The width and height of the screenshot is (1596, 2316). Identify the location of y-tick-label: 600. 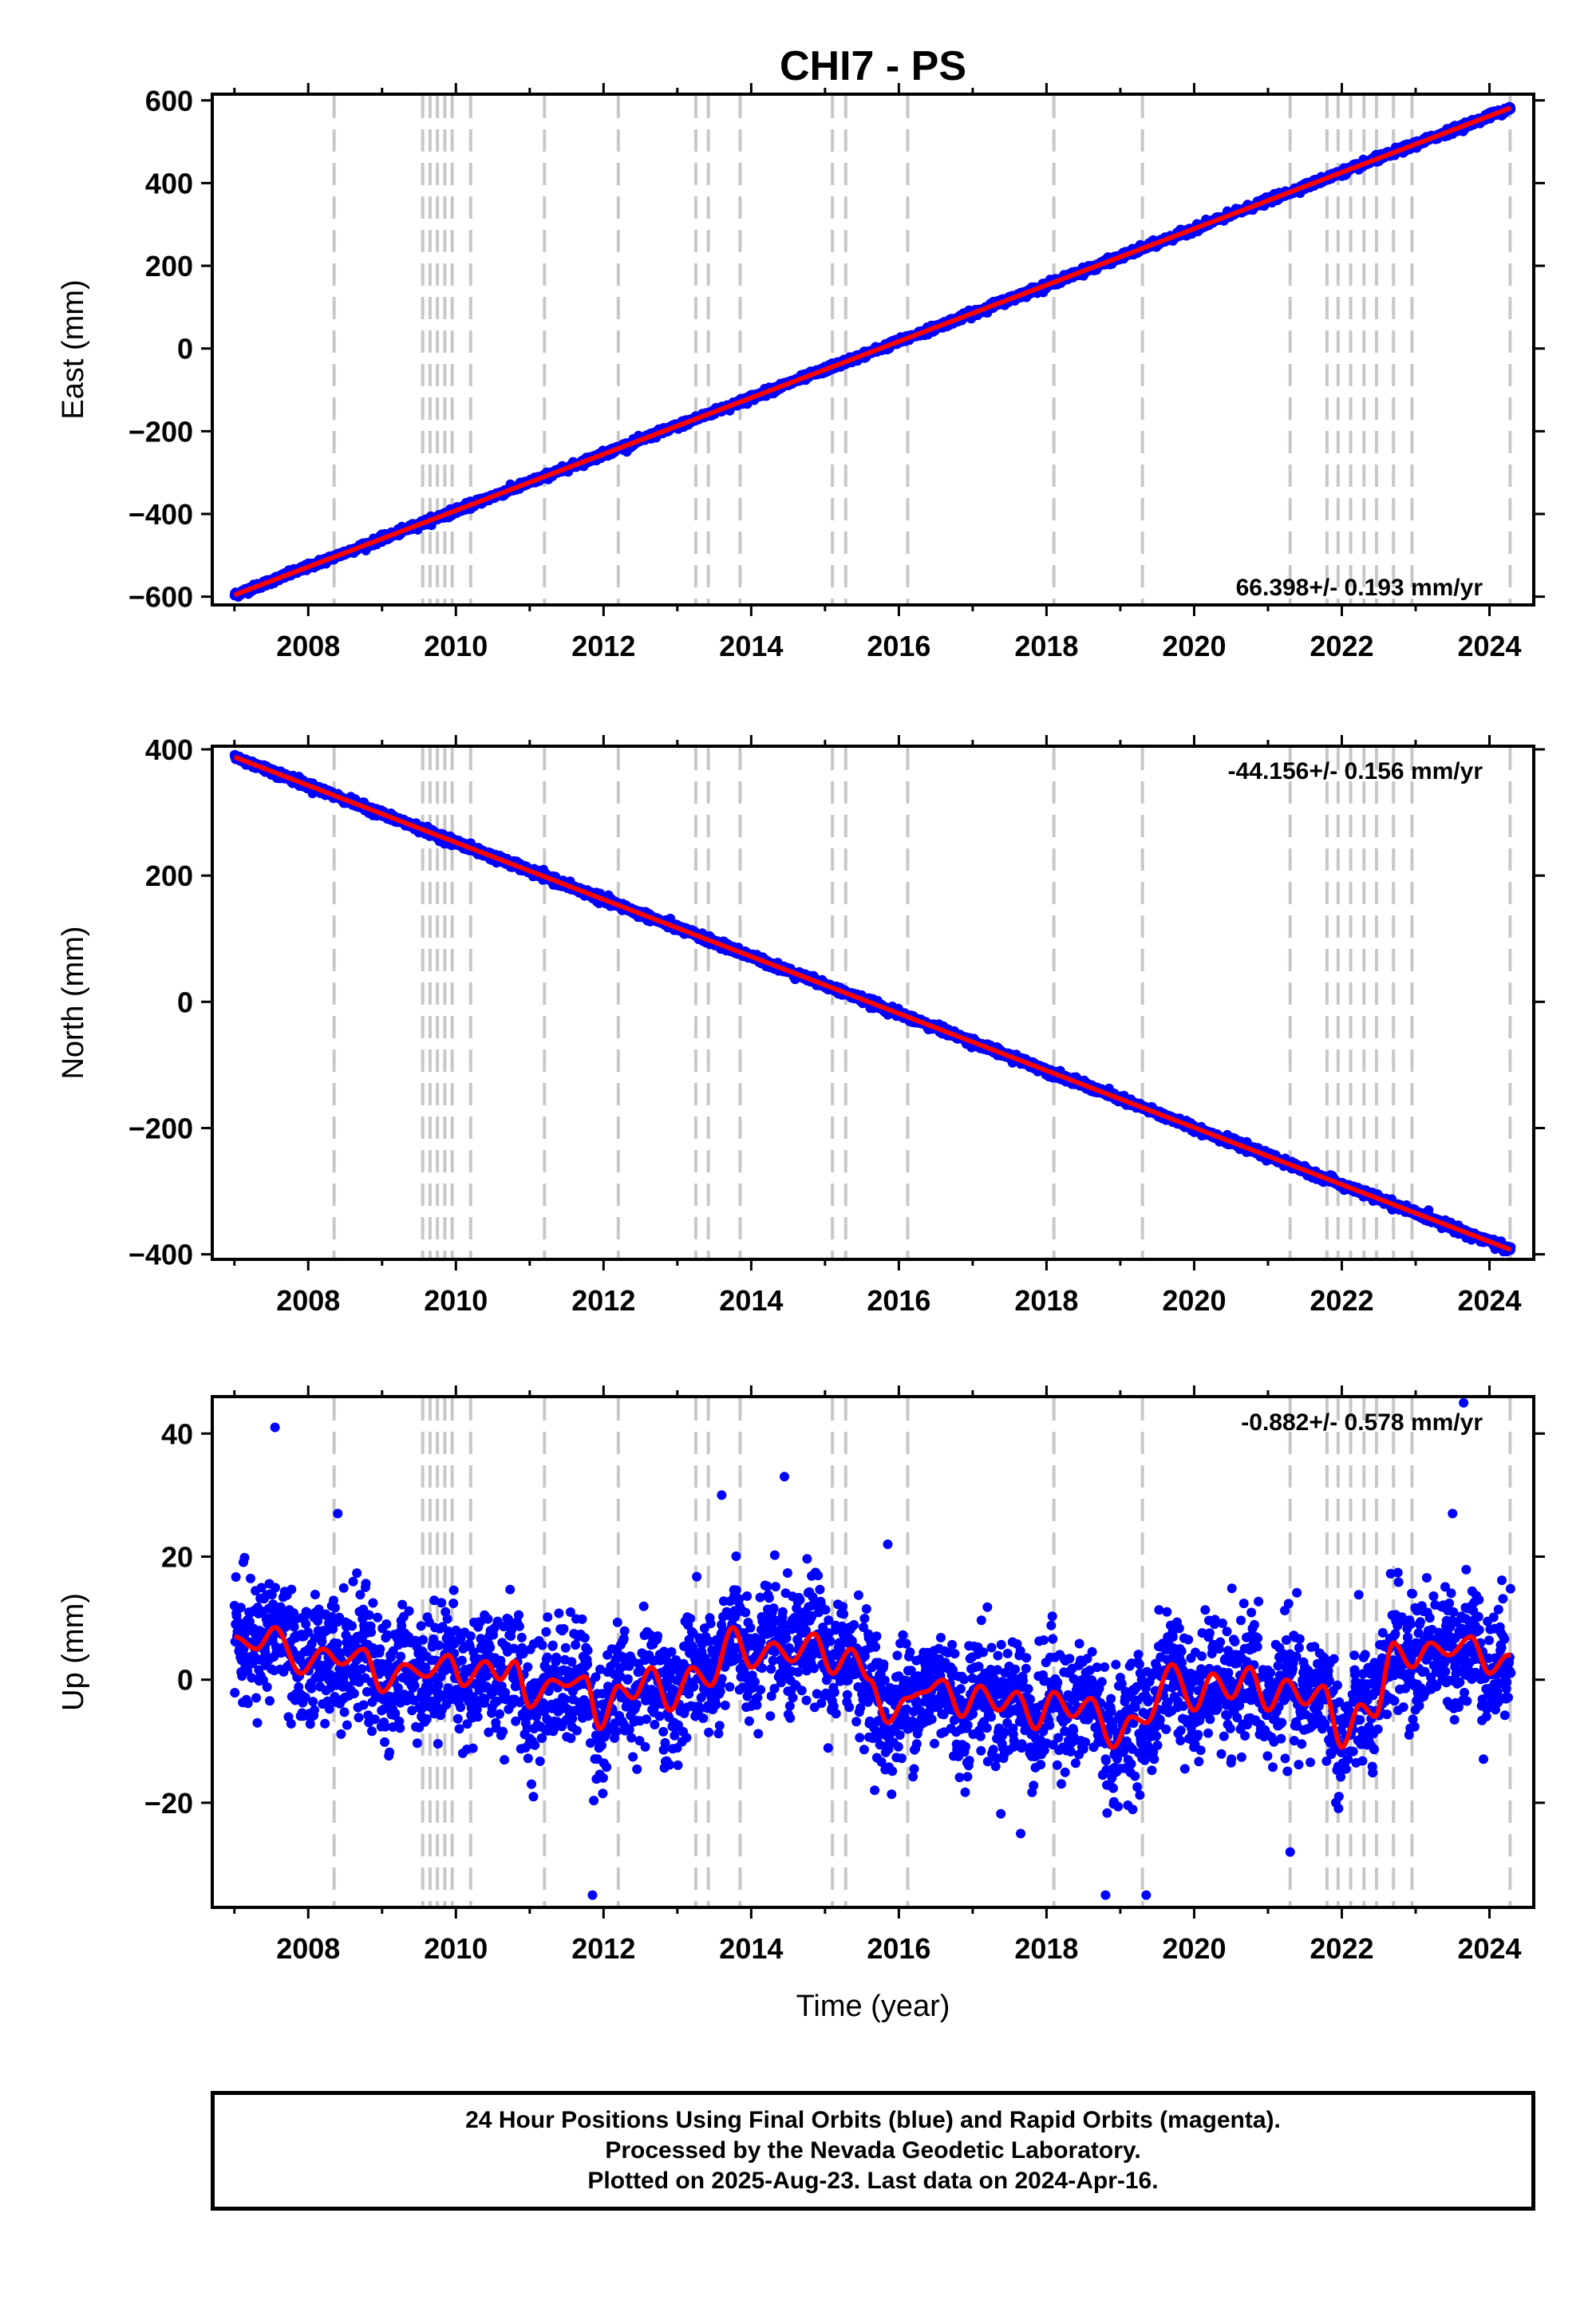
(169, 101).